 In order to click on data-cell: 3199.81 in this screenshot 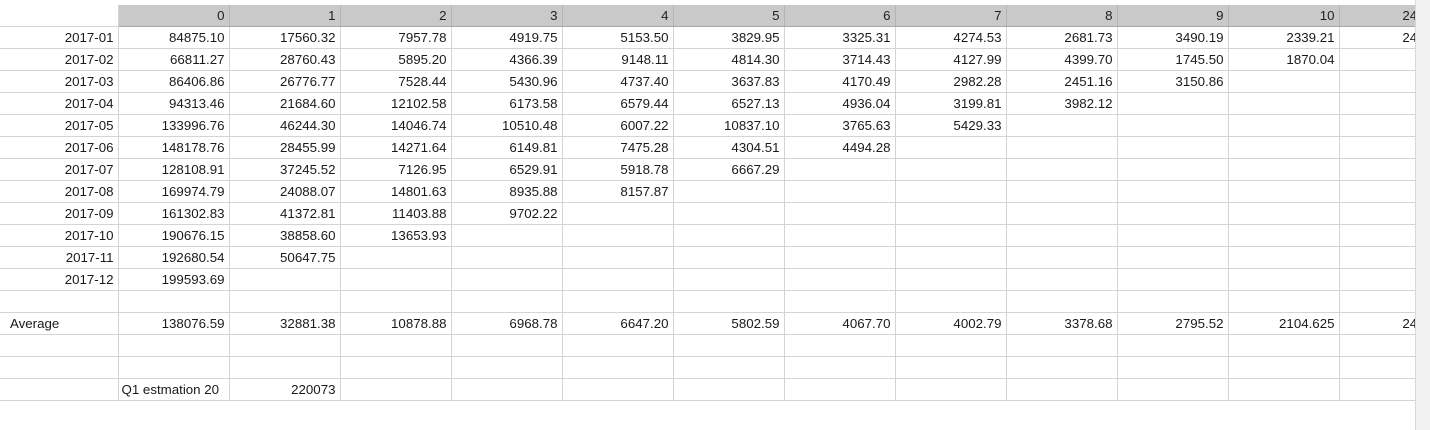, I will do `click(951, 103)`.